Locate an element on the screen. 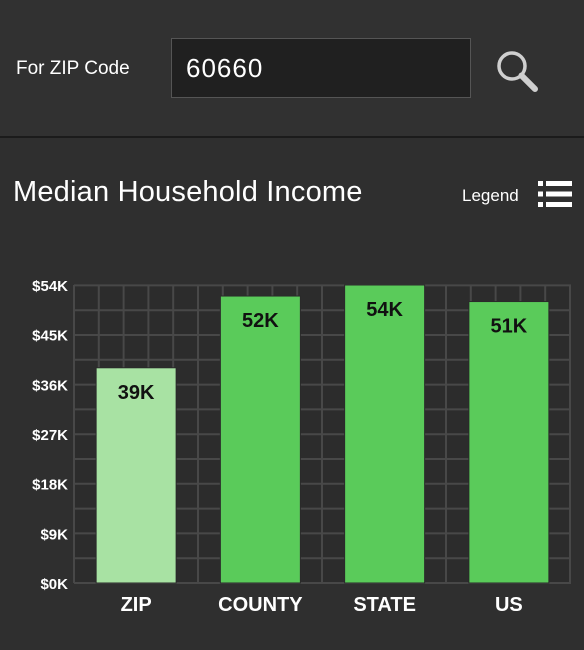 The height and width of the screenshot is (650, 584). bar-value-label: 51K is located at coordinates (509, 327).